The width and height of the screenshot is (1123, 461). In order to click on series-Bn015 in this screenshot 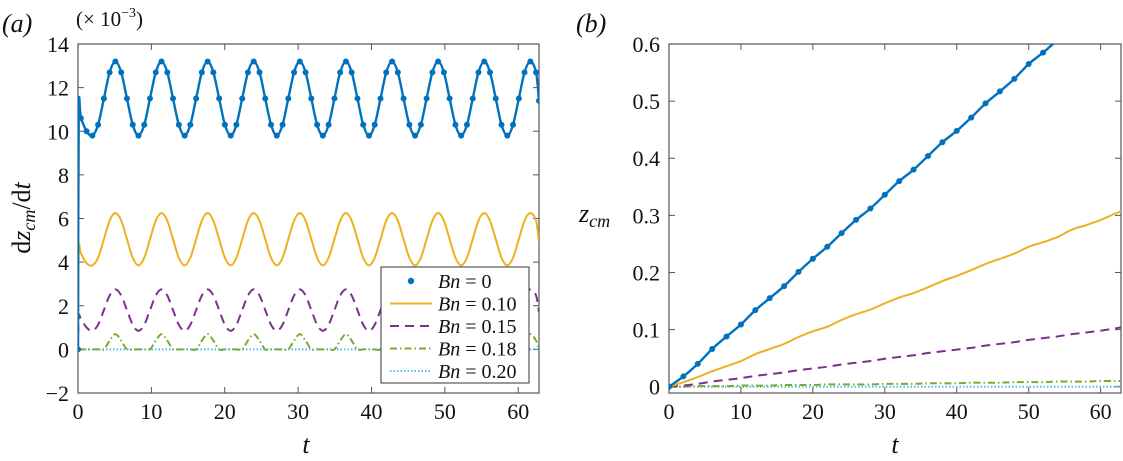, I will do `click(308, 319)`.